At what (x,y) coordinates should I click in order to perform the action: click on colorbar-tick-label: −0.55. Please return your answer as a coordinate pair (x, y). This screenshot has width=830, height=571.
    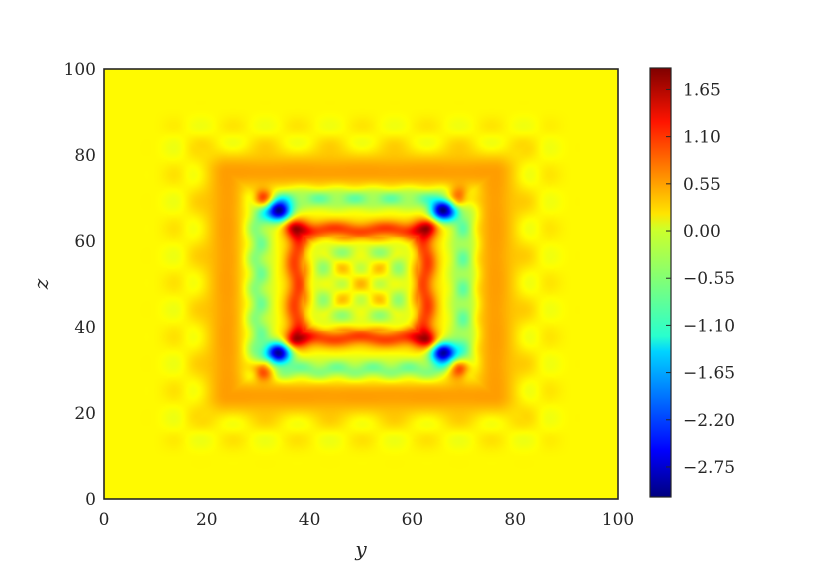
    Looking at the image, I should click on (709, 279).